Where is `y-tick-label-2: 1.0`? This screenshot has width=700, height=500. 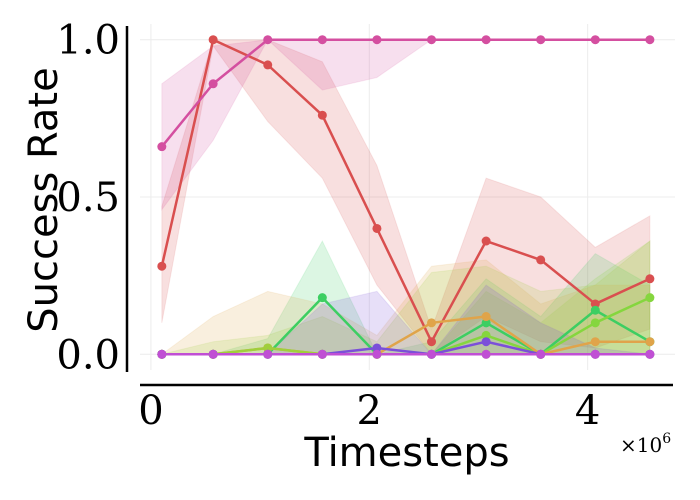 y-tick-label-2: 1.0 is located at coordinates (88, 41).